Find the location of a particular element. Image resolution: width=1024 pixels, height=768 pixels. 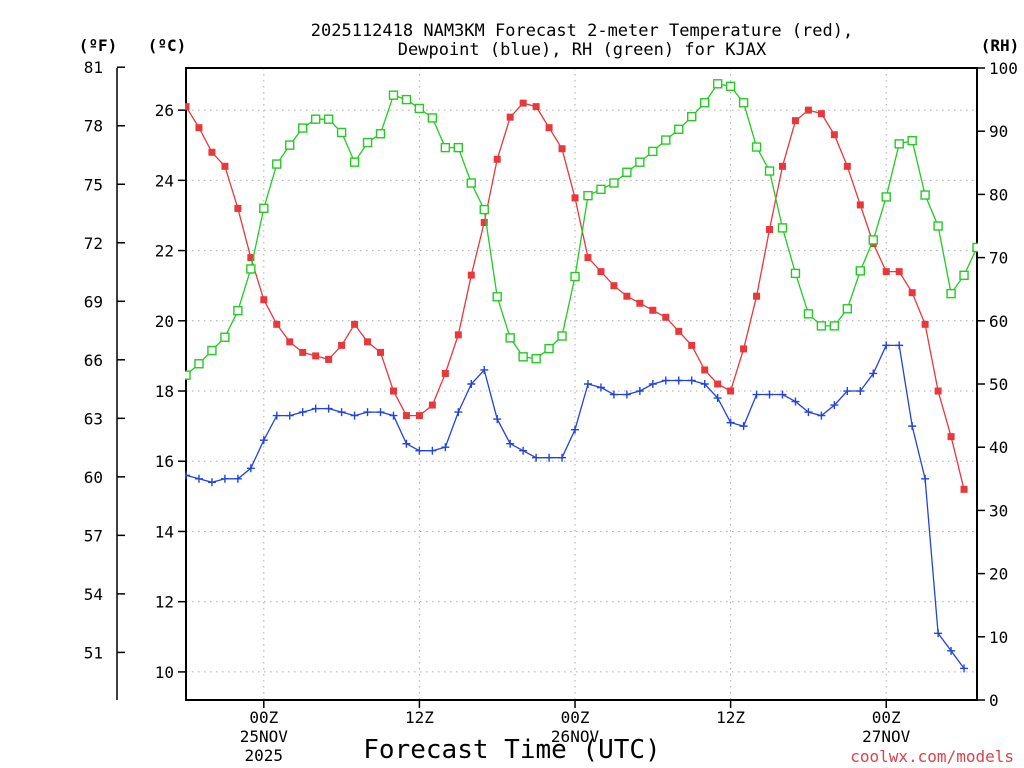

x-tick-label: 12Z is located at coordinates (419, 717).